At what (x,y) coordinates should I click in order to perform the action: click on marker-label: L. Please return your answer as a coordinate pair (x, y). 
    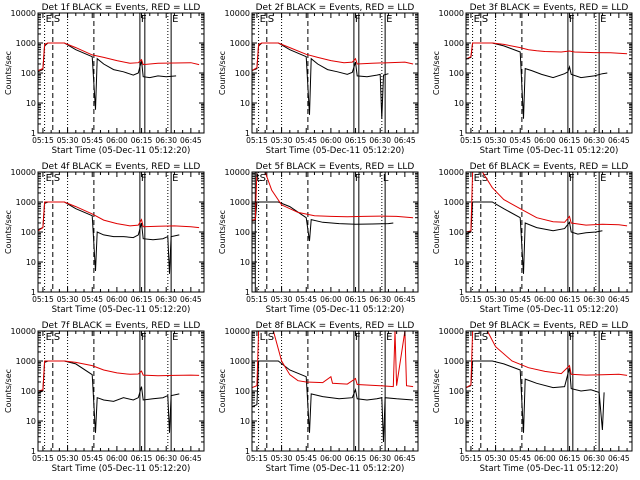
    Looking at the image, I should click on (263, 337).